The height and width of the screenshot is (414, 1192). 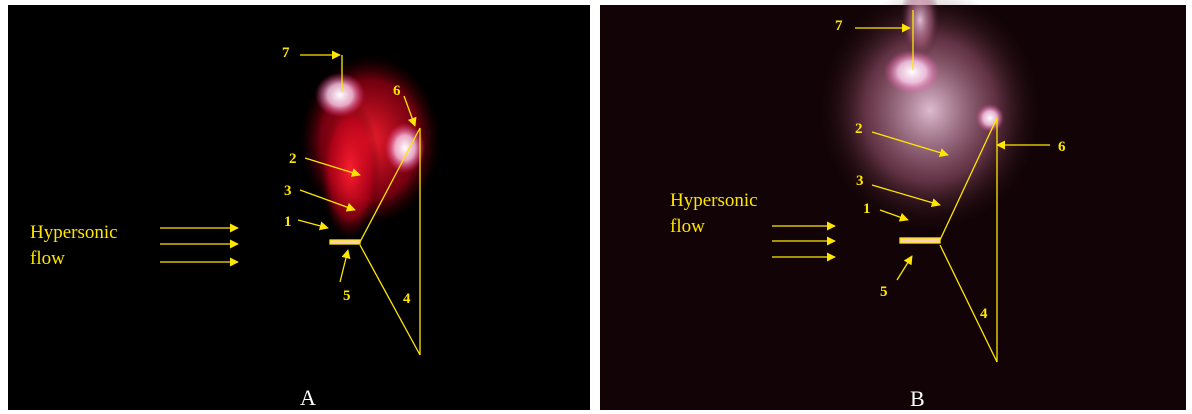 What do you see at coordinates (308, 397) in the screenshot?
I see `panel-label: A` at bounding box center [308, 397].